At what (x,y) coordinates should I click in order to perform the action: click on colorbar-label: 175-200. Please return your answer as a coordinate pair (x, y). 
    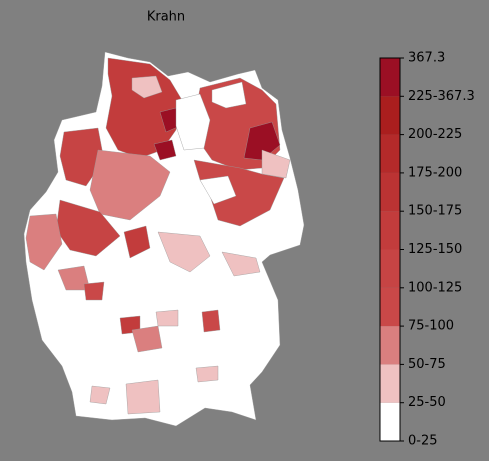
    Looking at the image, I should click on (435, 172).